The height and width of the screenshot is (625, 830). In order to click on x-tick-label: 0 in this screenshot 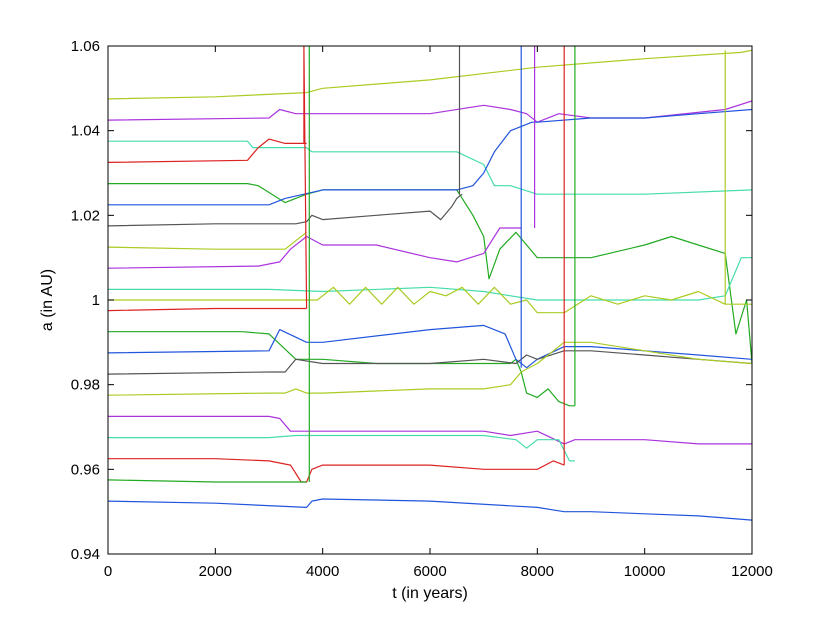, I will do `click(108, 571)`.